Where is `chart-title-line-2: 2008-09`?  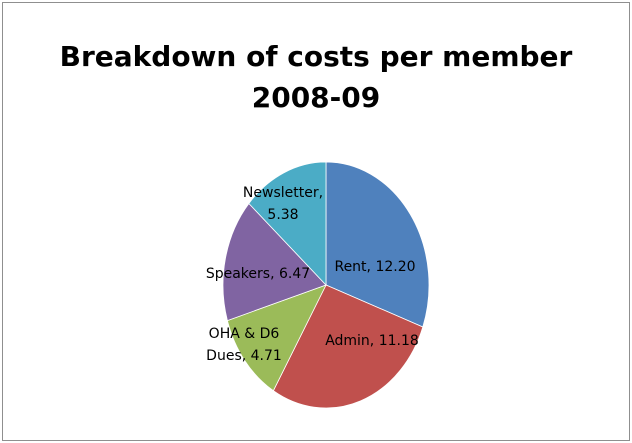
chart-title-line-2: 2008-09 is located at coordinates (316, 97).